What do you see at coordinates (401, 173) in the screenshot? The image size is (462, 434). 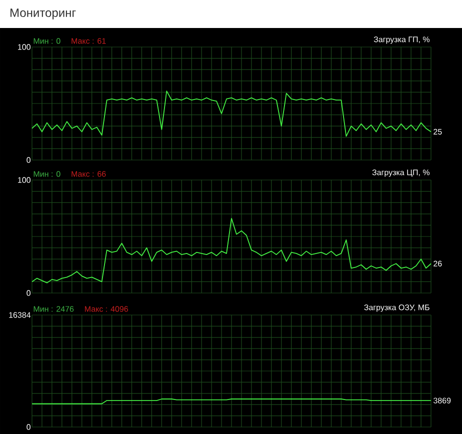 I see `chart-subtitle: Загрузка ЦП, %` at bounding box center [401, 173].